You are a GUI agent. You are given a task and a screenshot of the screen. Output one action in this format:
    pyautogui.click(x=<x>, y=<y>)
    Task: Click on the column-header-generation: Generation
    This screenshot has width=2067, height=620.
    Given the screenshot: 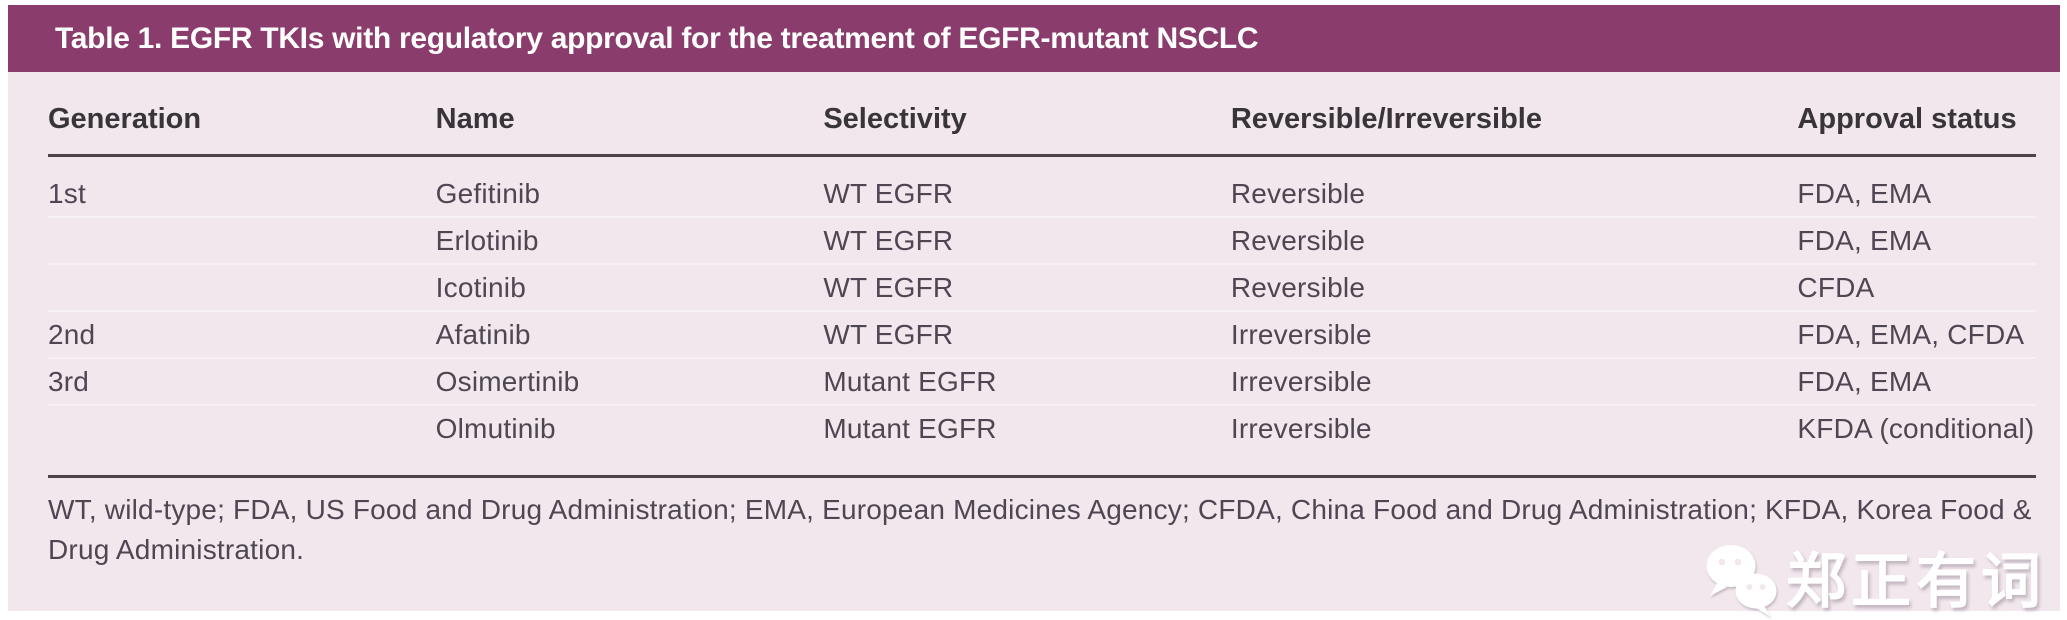 What is the action you would take?
    pyautogui.click(x=125, y=118)
    